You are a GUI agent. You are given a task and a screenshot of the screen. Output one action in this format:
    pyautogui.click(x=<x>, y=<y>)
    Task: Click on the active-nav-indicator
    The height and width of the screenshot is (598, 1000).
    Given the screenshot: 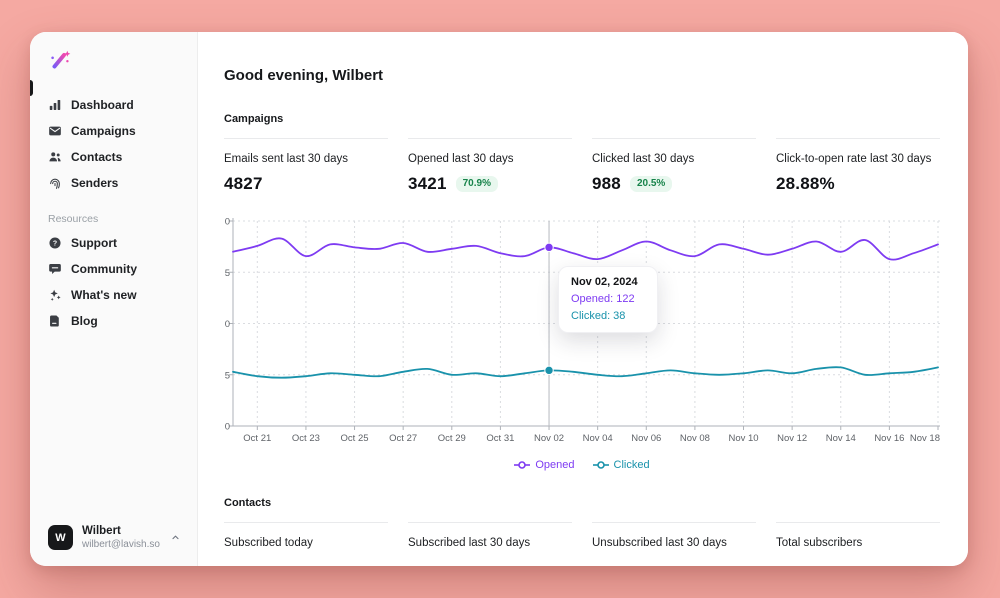 What is the action you would take?
    pyautogui.click(x=31, y=88)
    